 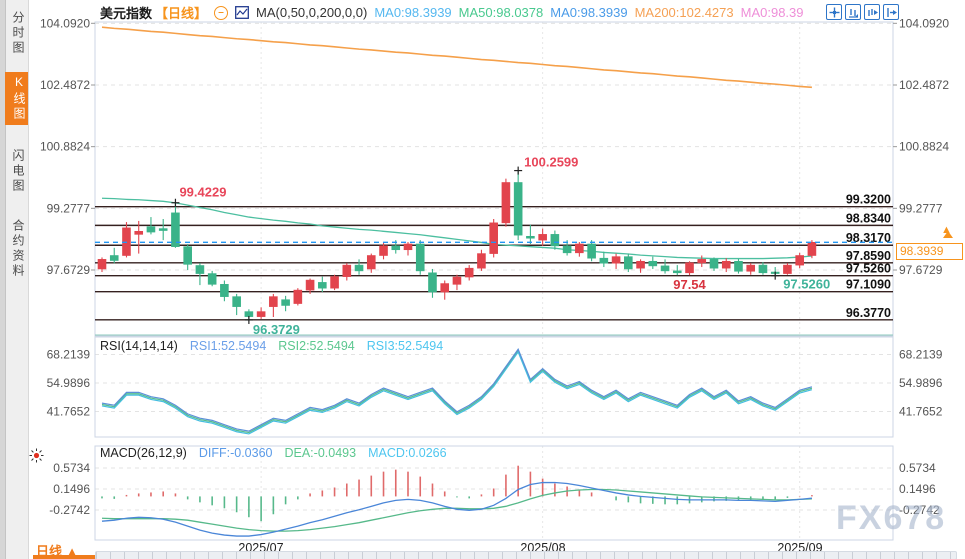 What do you see at coordinates (868, 256) in the screenshot?
I see `level-label: 97.8590` at bounding box center [868, 256].